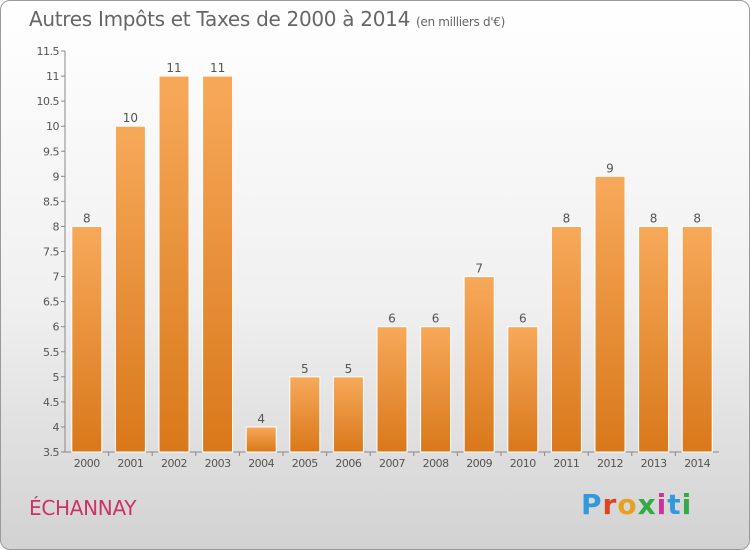  Describe the element at coordinates (56, 226) in the screenshot. I see `y-tick-label: 8` at that location.